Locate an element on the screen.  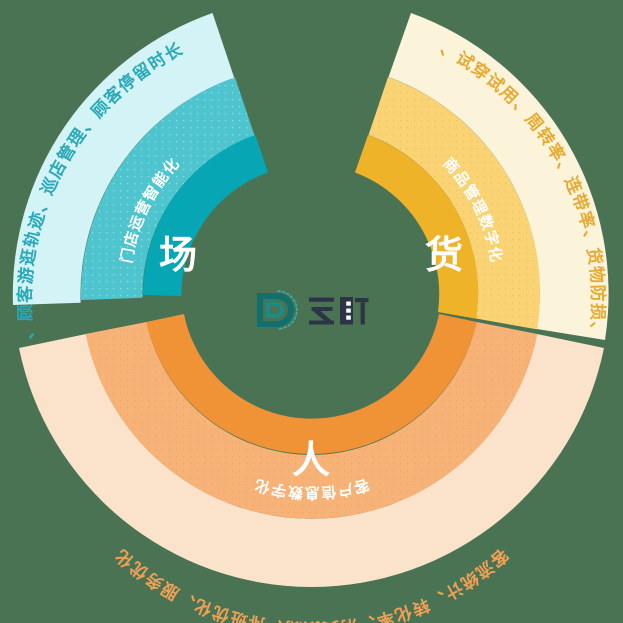
sector-chang-mid-ring-texture is located at coordinates (167, 189).